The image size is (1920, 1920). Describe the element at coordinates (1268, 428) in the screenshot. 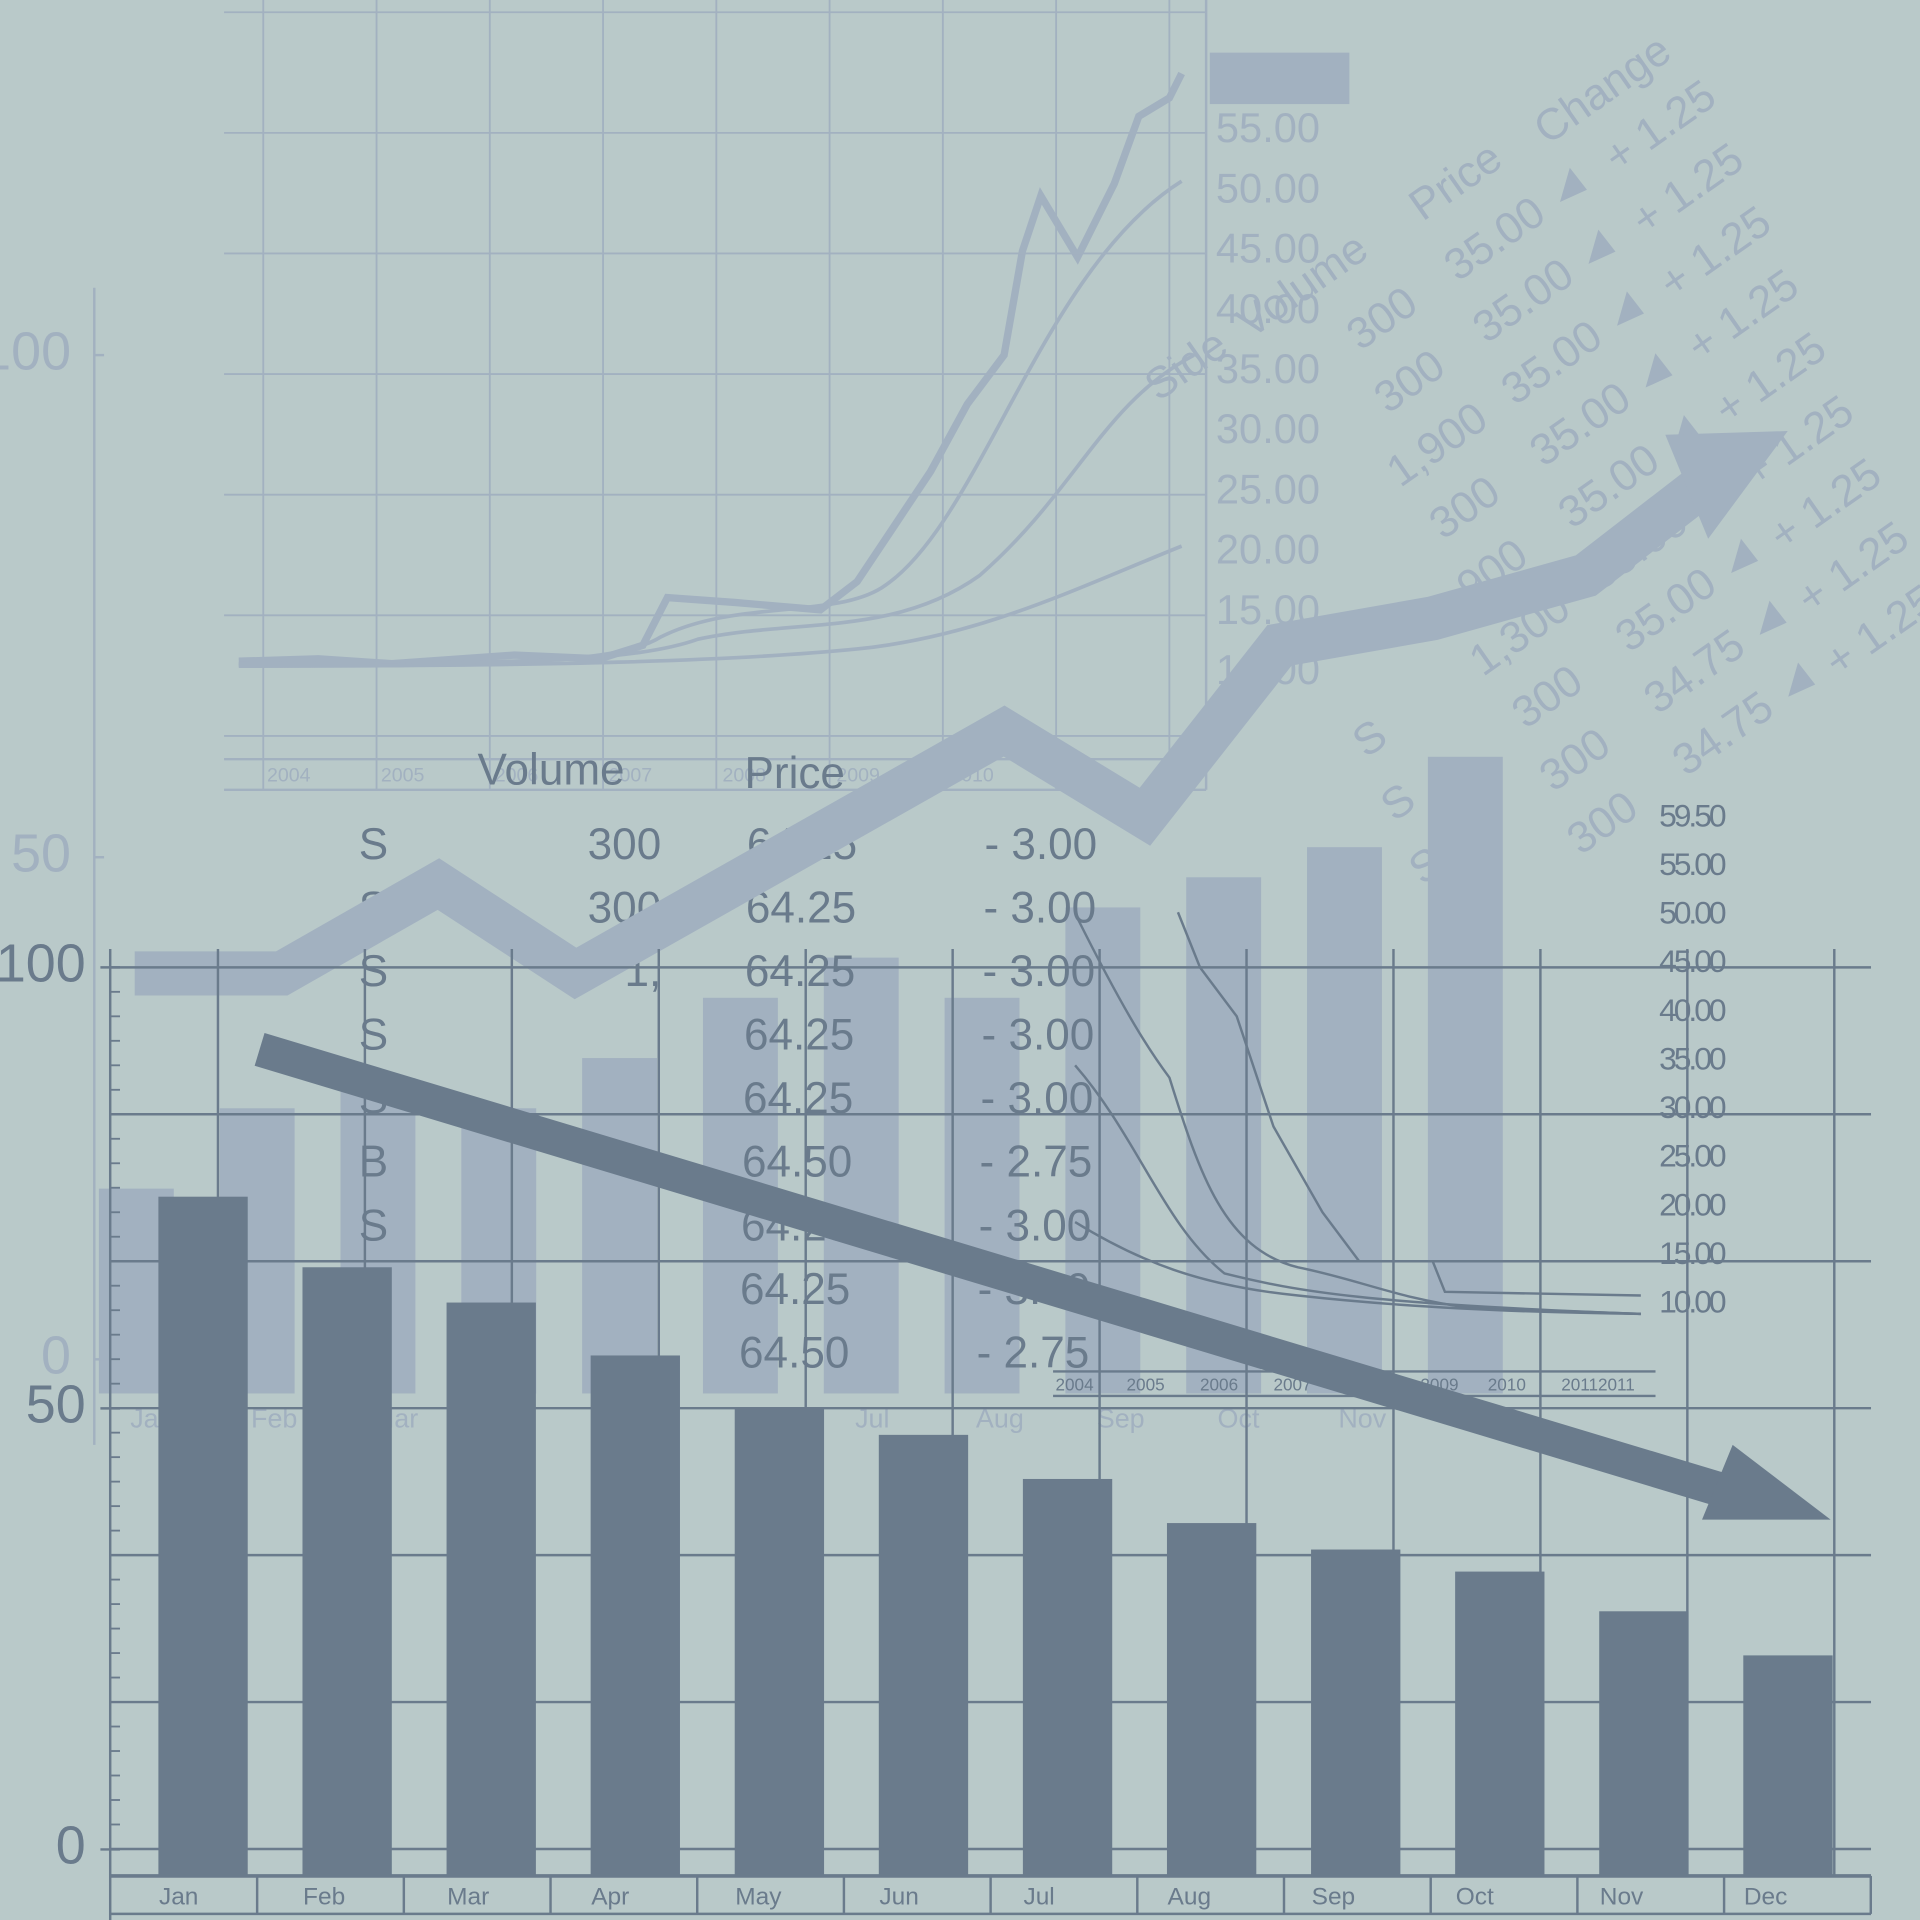

I see `price-label: 30.00` at that location.